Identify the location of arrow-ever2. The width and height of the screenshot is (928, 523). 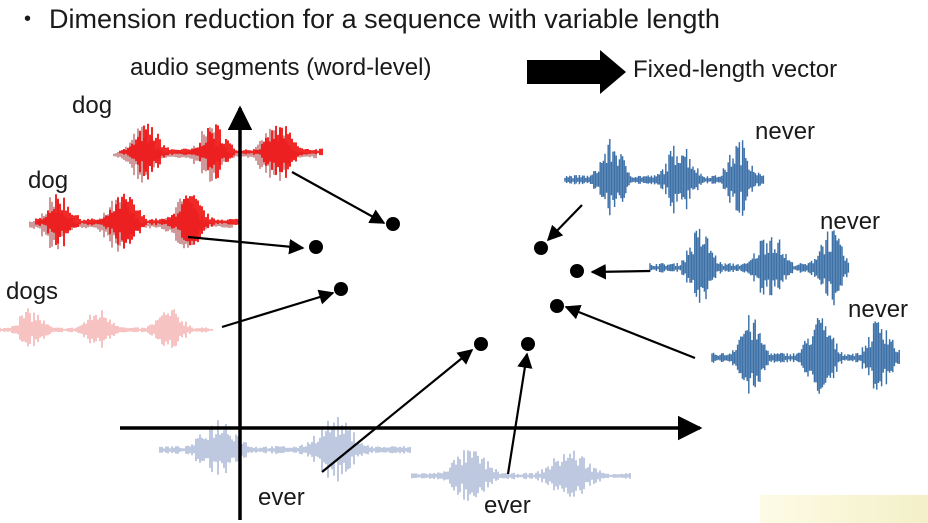
(519, 413).